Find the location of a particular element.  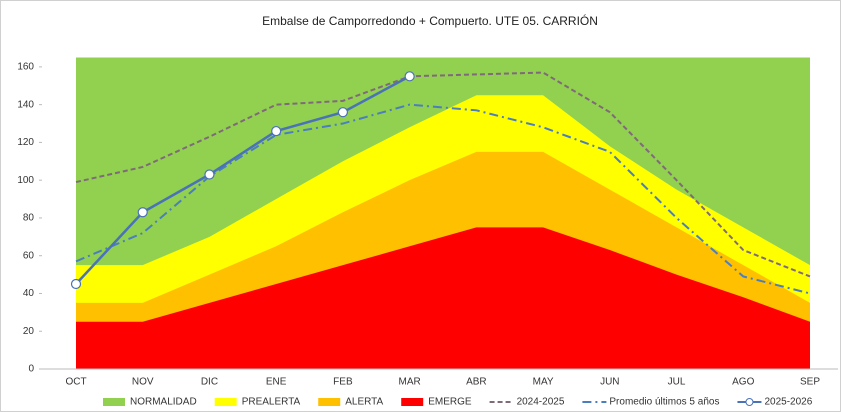

y-tick-label: 140 is located at coordinates (25, 104).